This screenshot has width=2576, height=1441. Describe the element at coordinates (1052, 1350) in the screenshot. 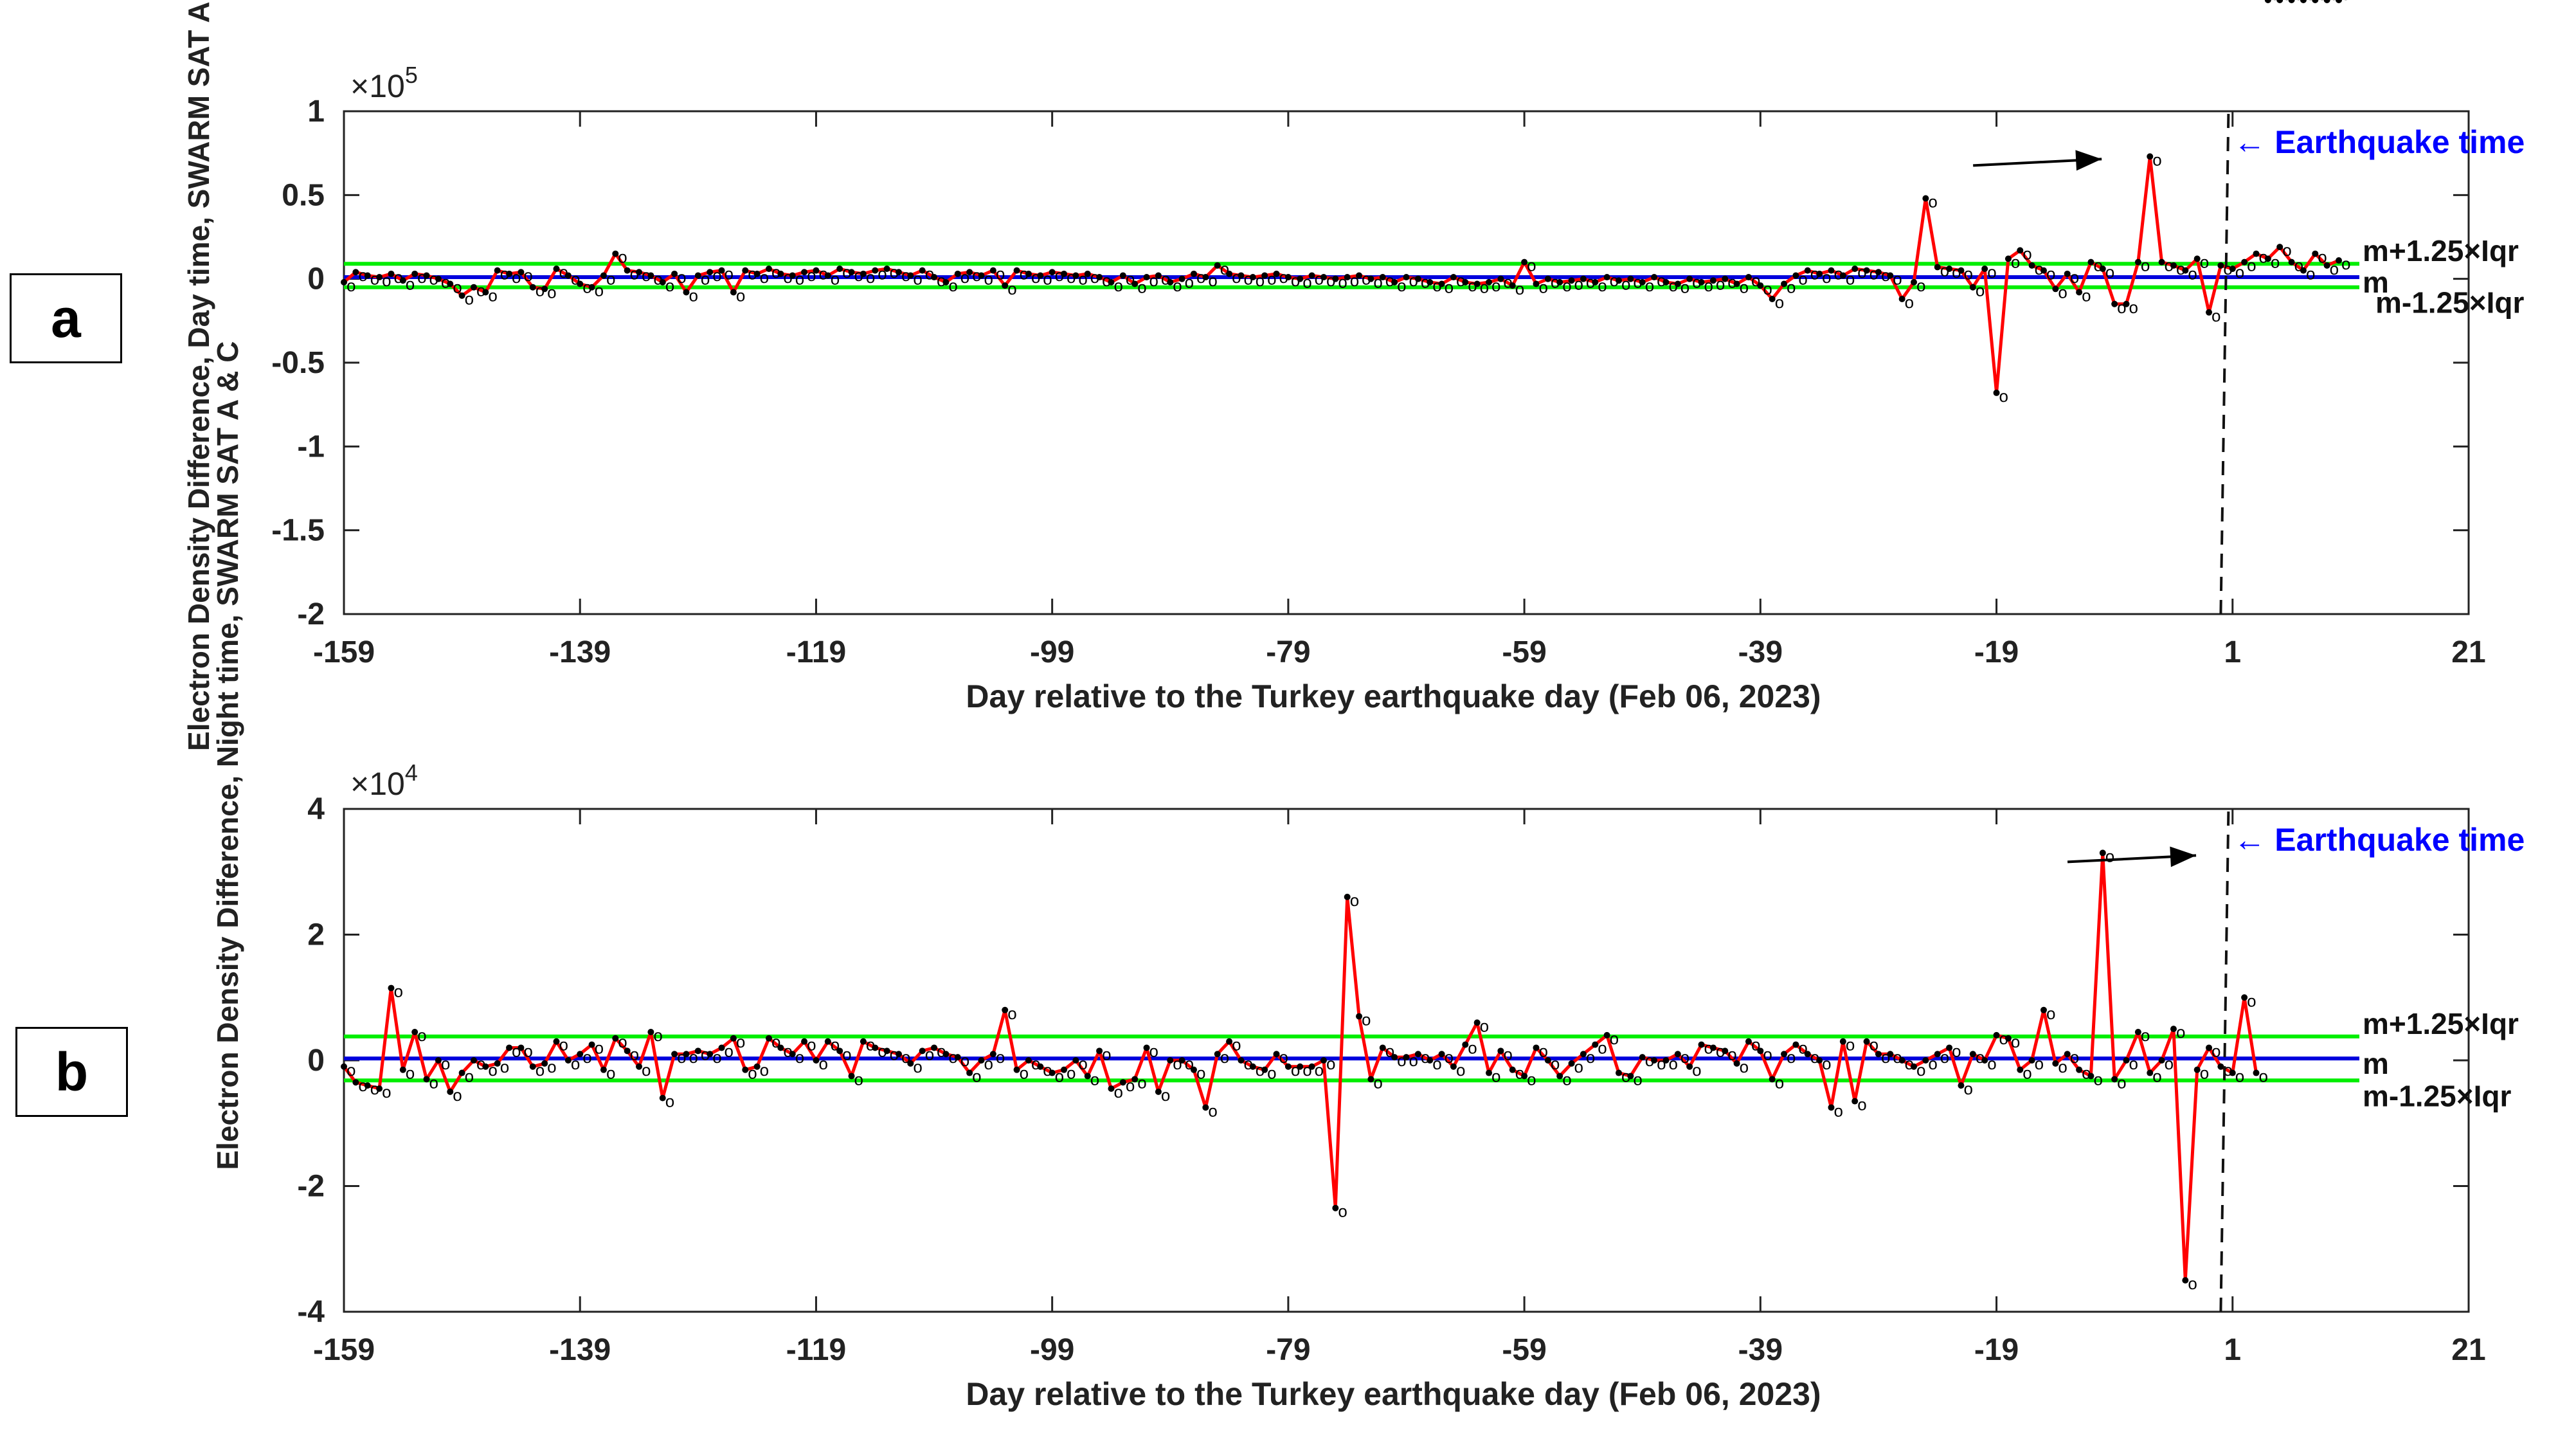

I see `x-tick-label: -99` at that location.